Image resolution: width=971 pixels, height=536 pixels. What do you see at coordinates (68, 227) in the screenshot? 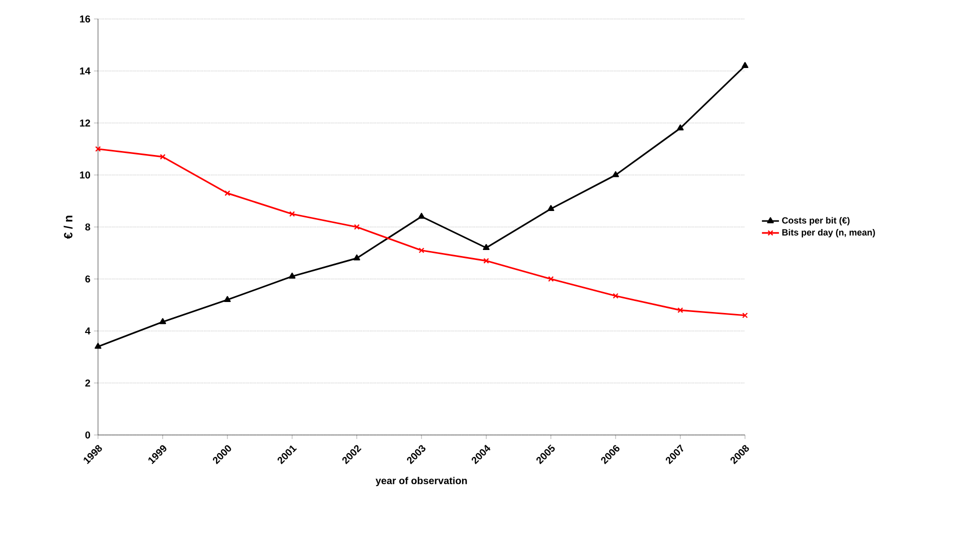
I see `y-axis-title: € / n` at bounding box center [68, 227].